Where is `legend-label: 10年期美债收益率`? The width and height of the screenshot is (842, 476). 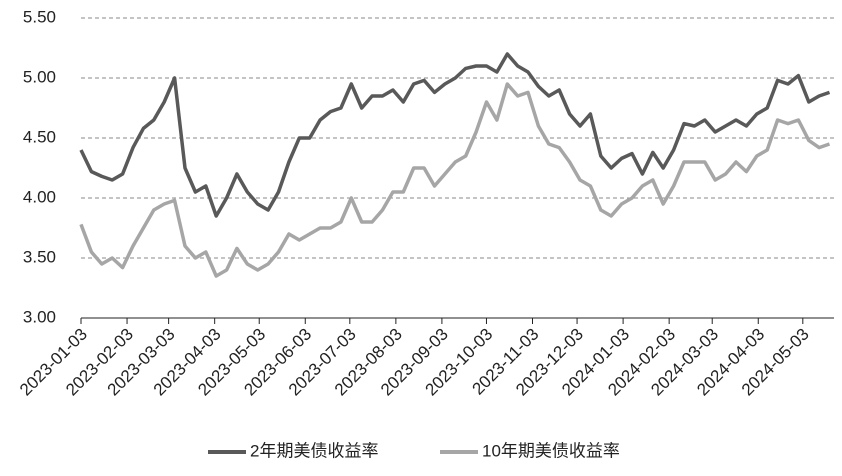
legend-label: 10年期美债收益率 is located at coordinates (551, 450).